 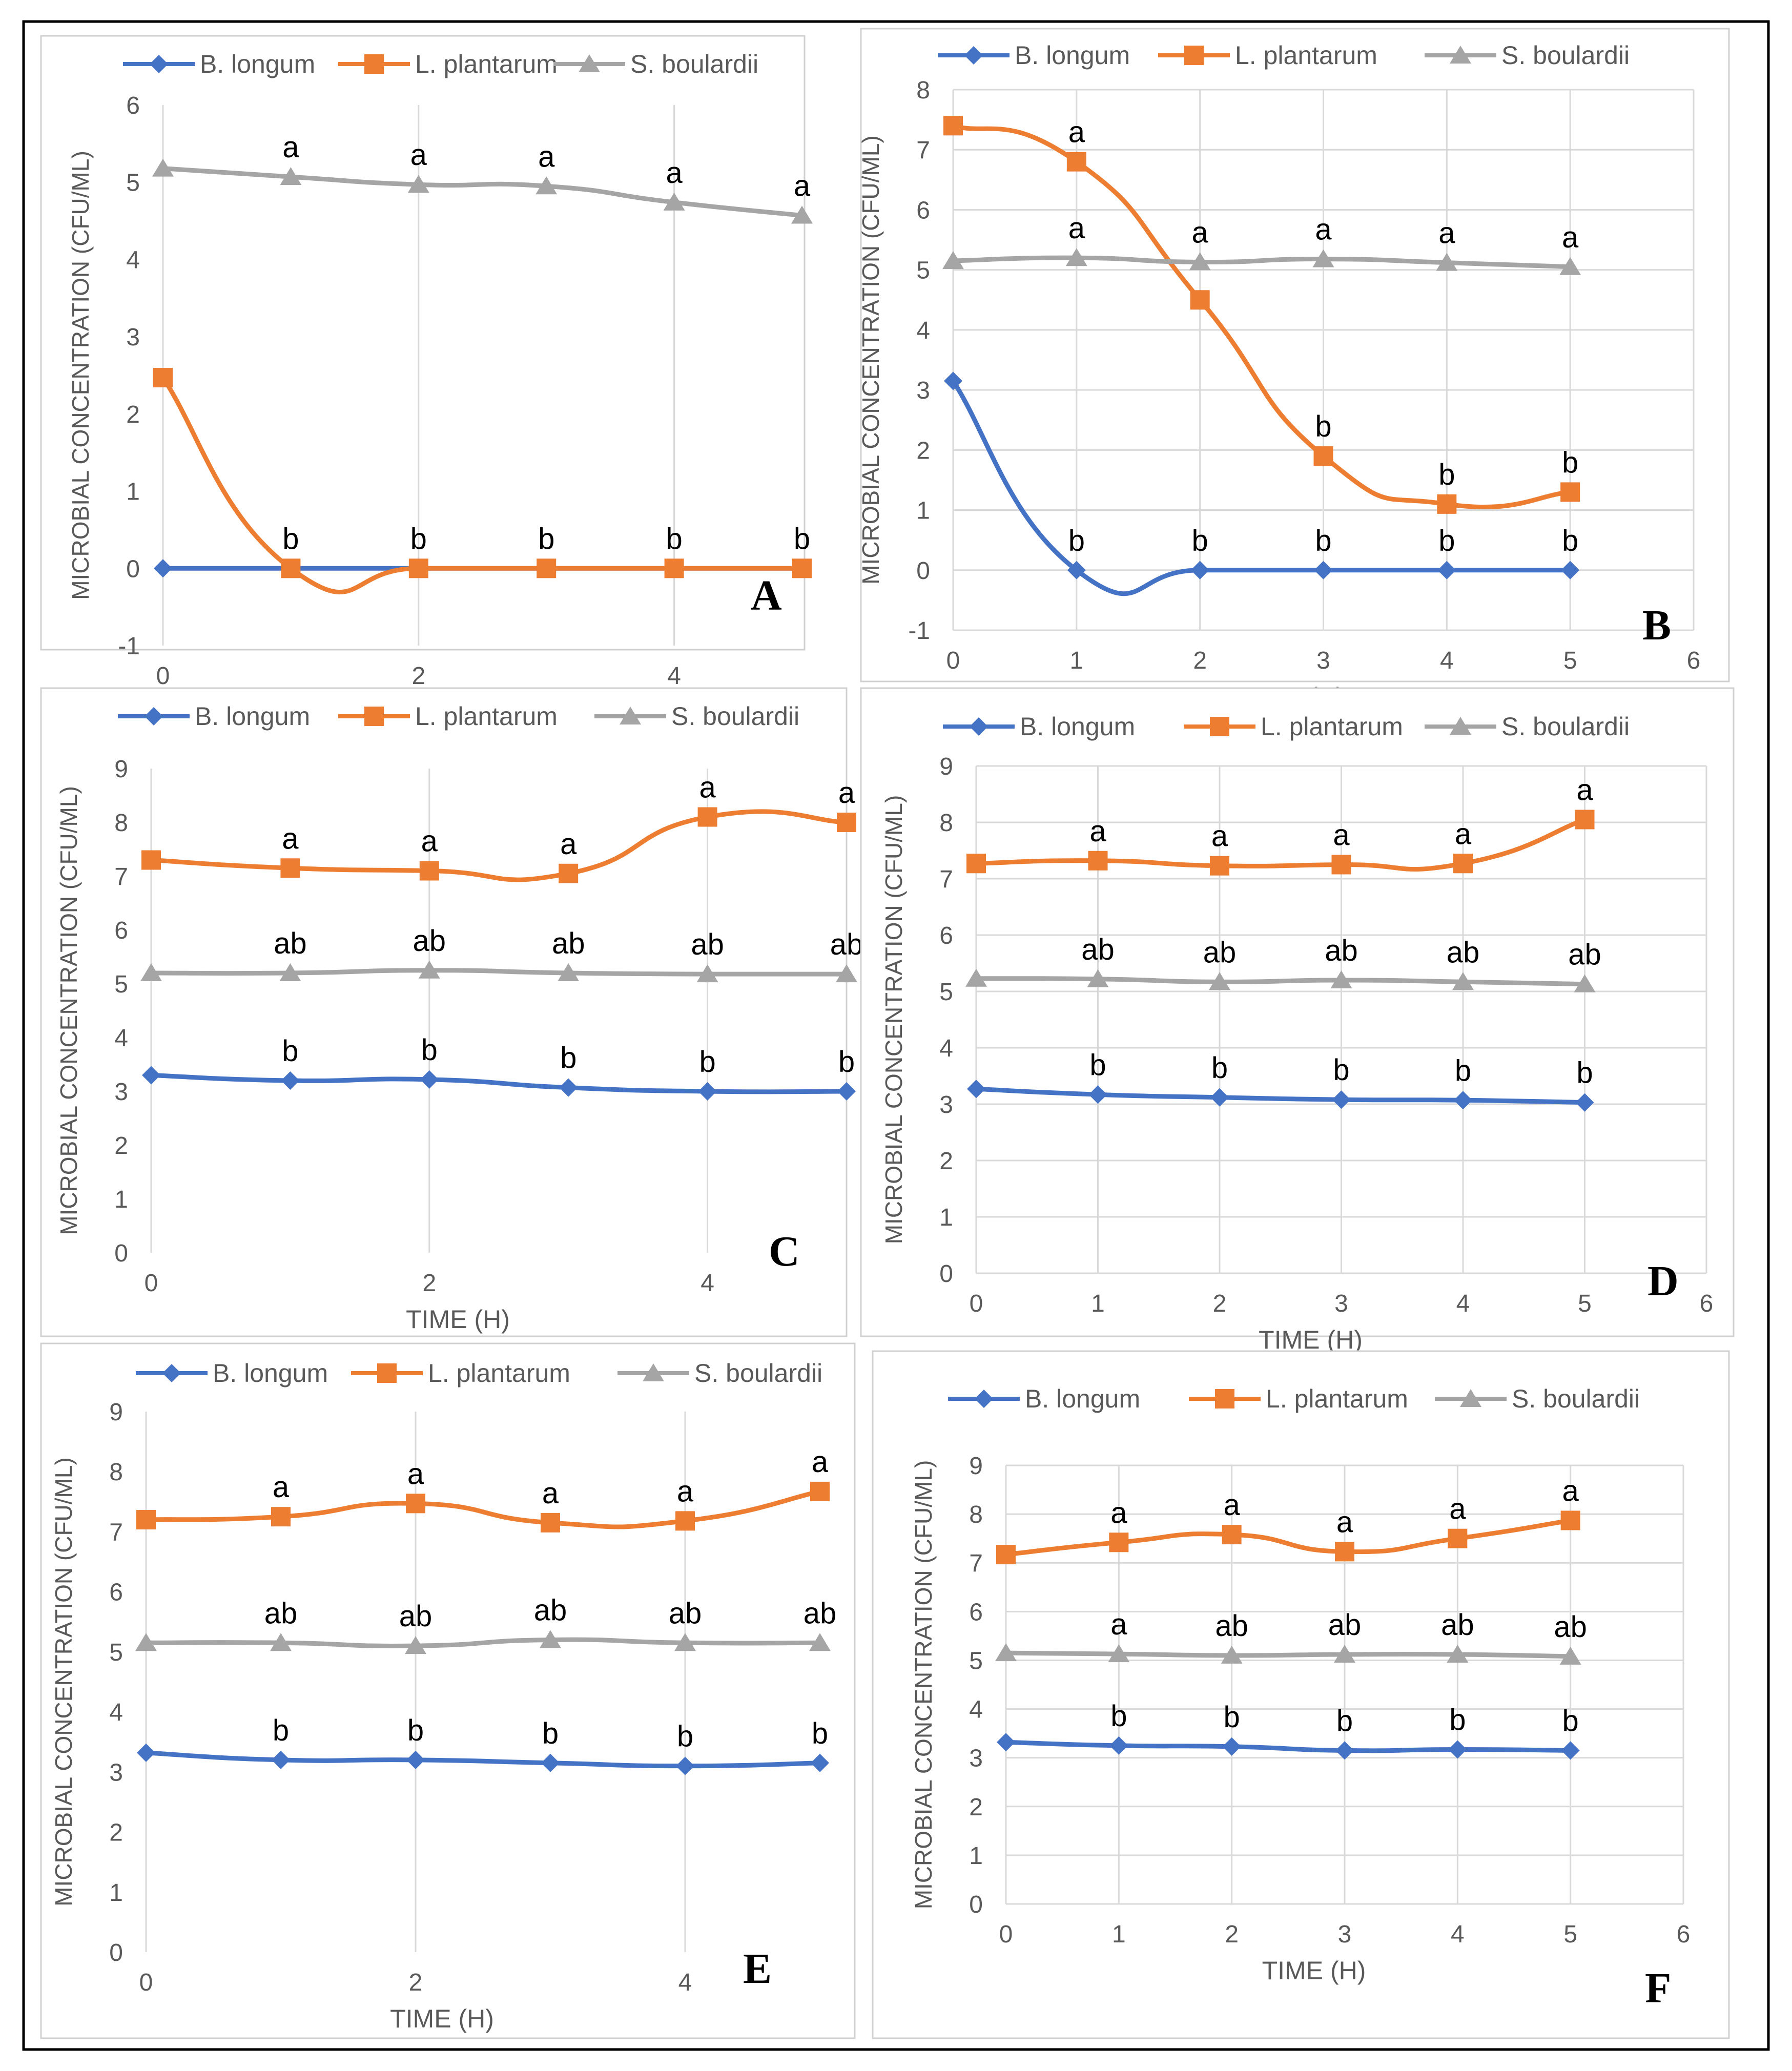 I want to click on y-tick-label: 8, so click(x=121, y=824).